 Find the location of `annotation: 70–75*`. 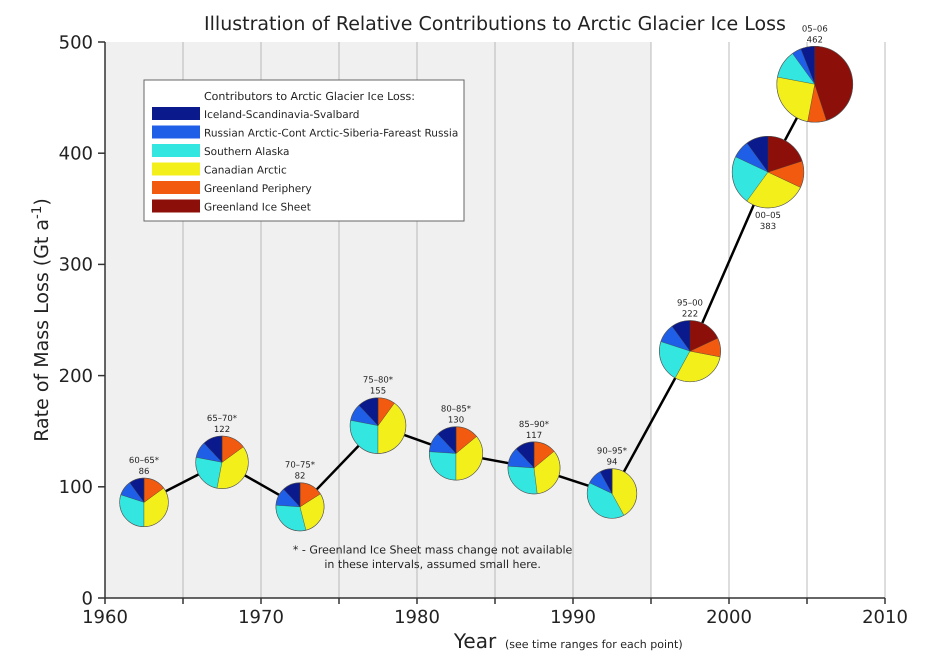

annotation: 70–75* is located at coordinates (300, 465).